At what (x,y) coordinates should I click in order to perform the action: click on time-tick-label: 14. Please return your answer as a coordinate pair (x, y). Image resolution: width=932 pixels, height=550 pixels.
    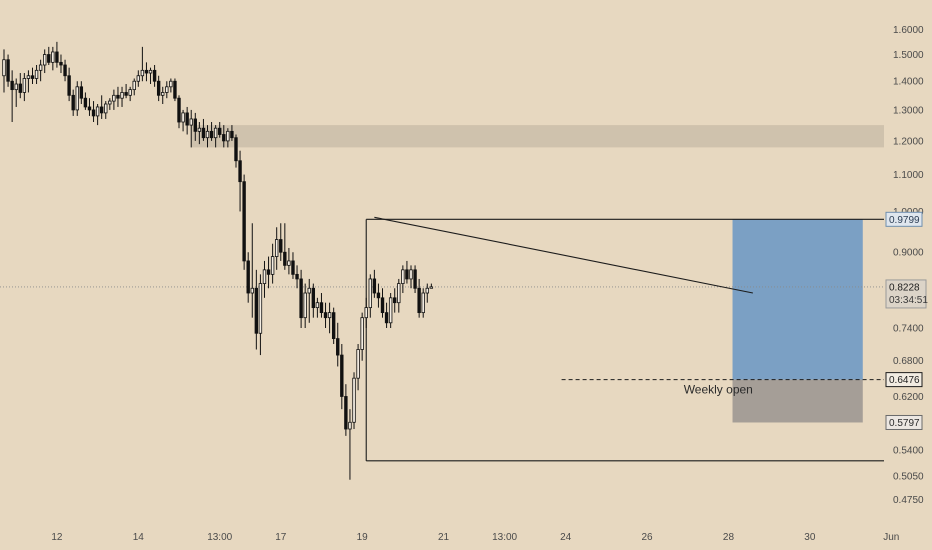
    Looking at the image, I should click on (139, 537).